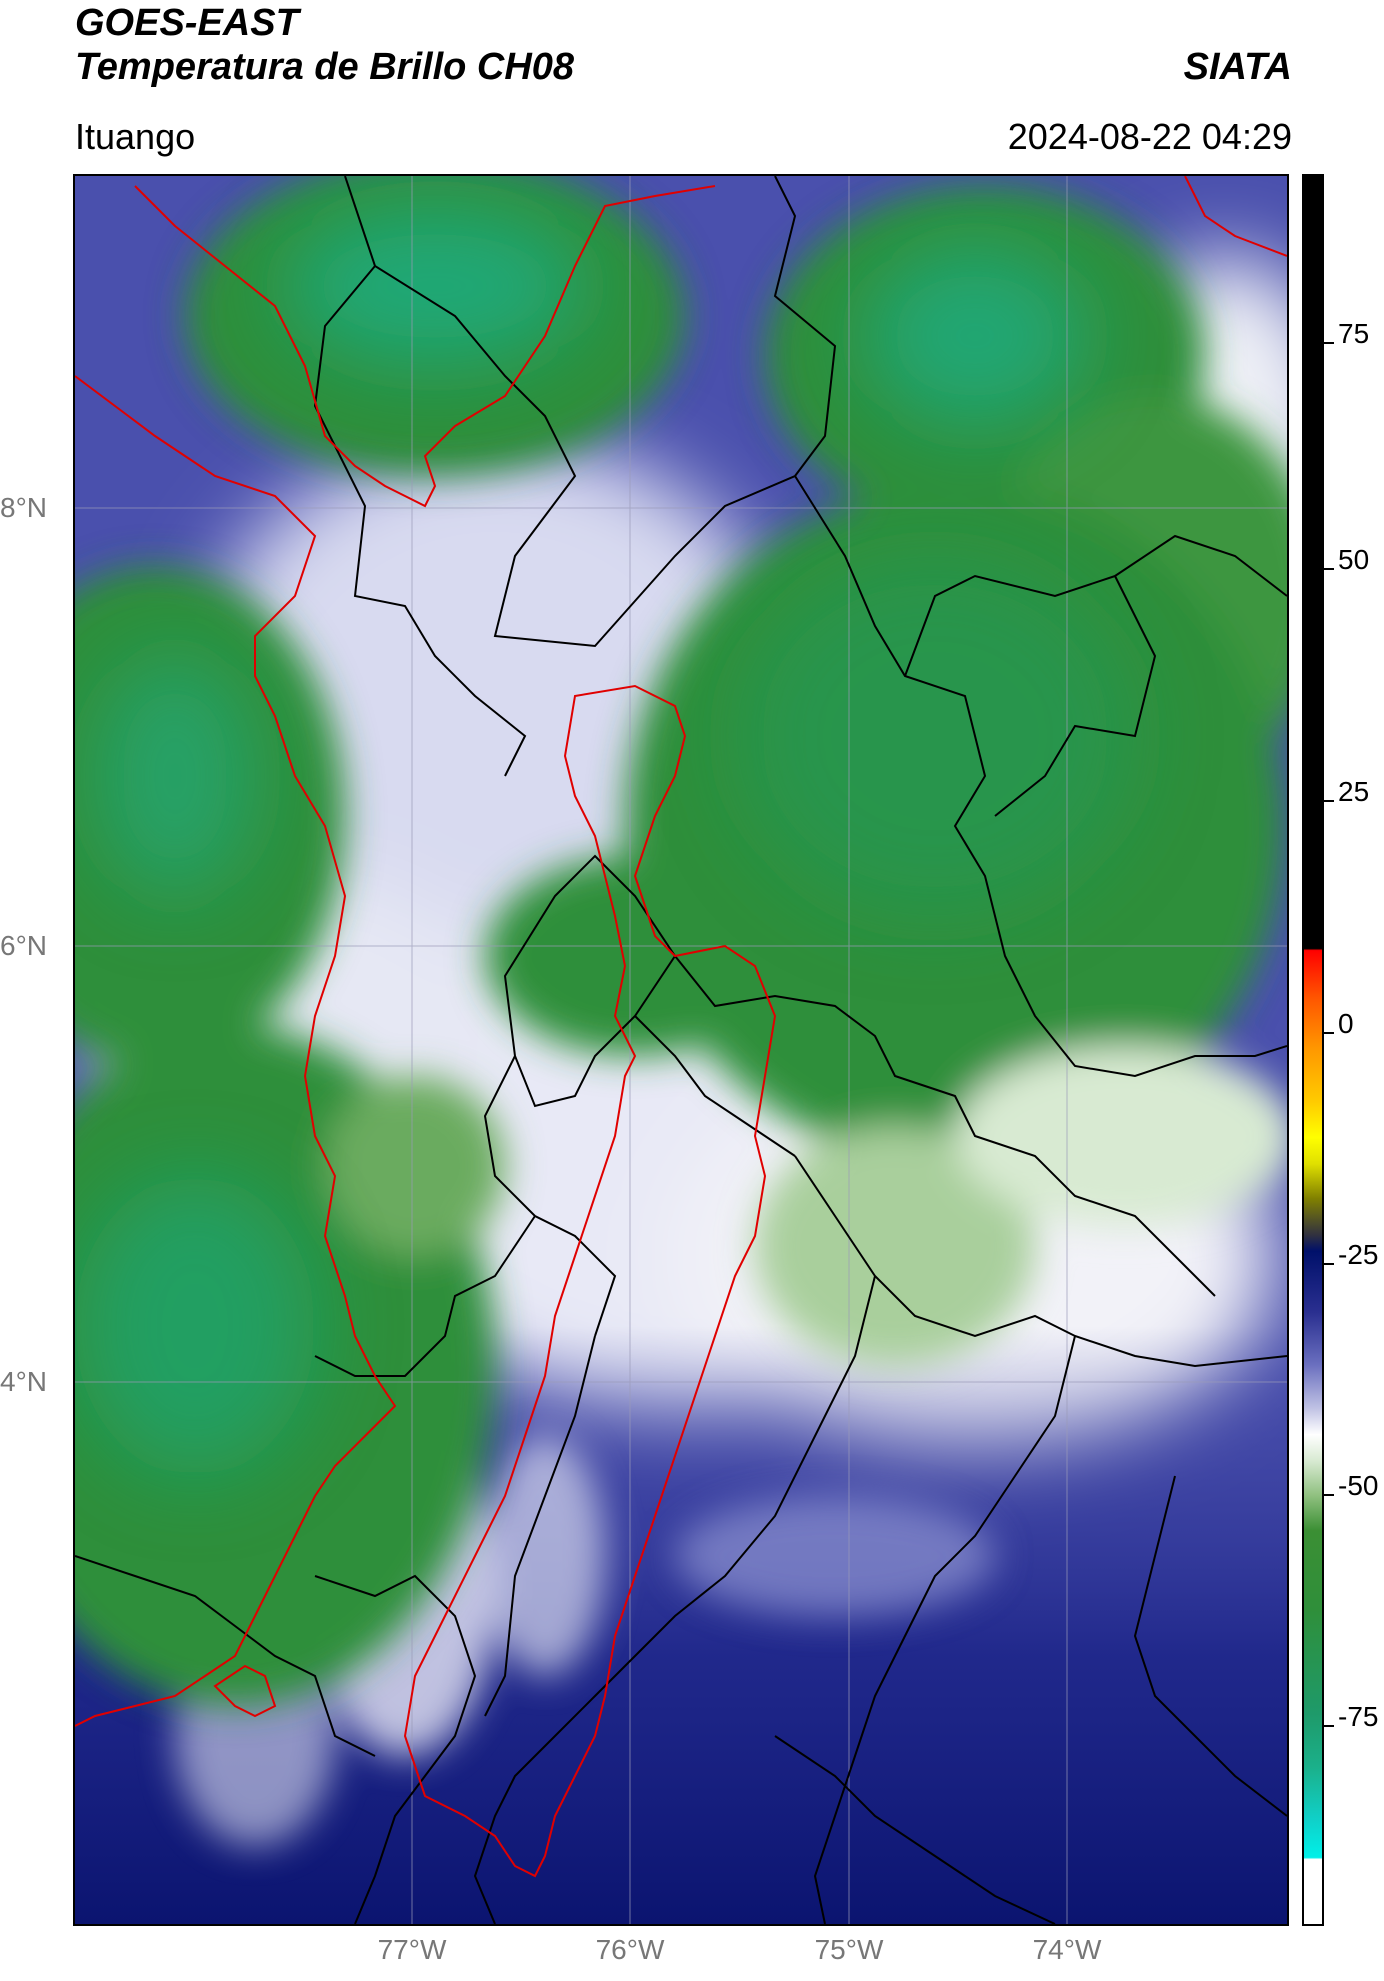  What do you see at coordinates (1354, 559) in the screenshot?
I see `colorbar-label: 50` at bounding box center [1354, 559].